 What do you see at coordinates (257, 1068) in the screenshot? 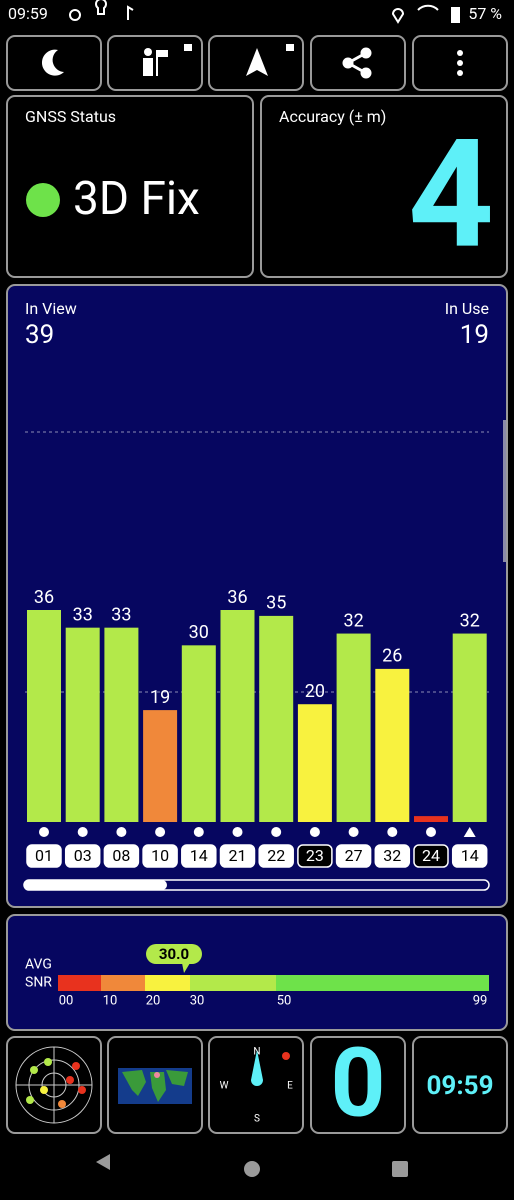
I see `compass-needle` at bounding box center [257, 1068].